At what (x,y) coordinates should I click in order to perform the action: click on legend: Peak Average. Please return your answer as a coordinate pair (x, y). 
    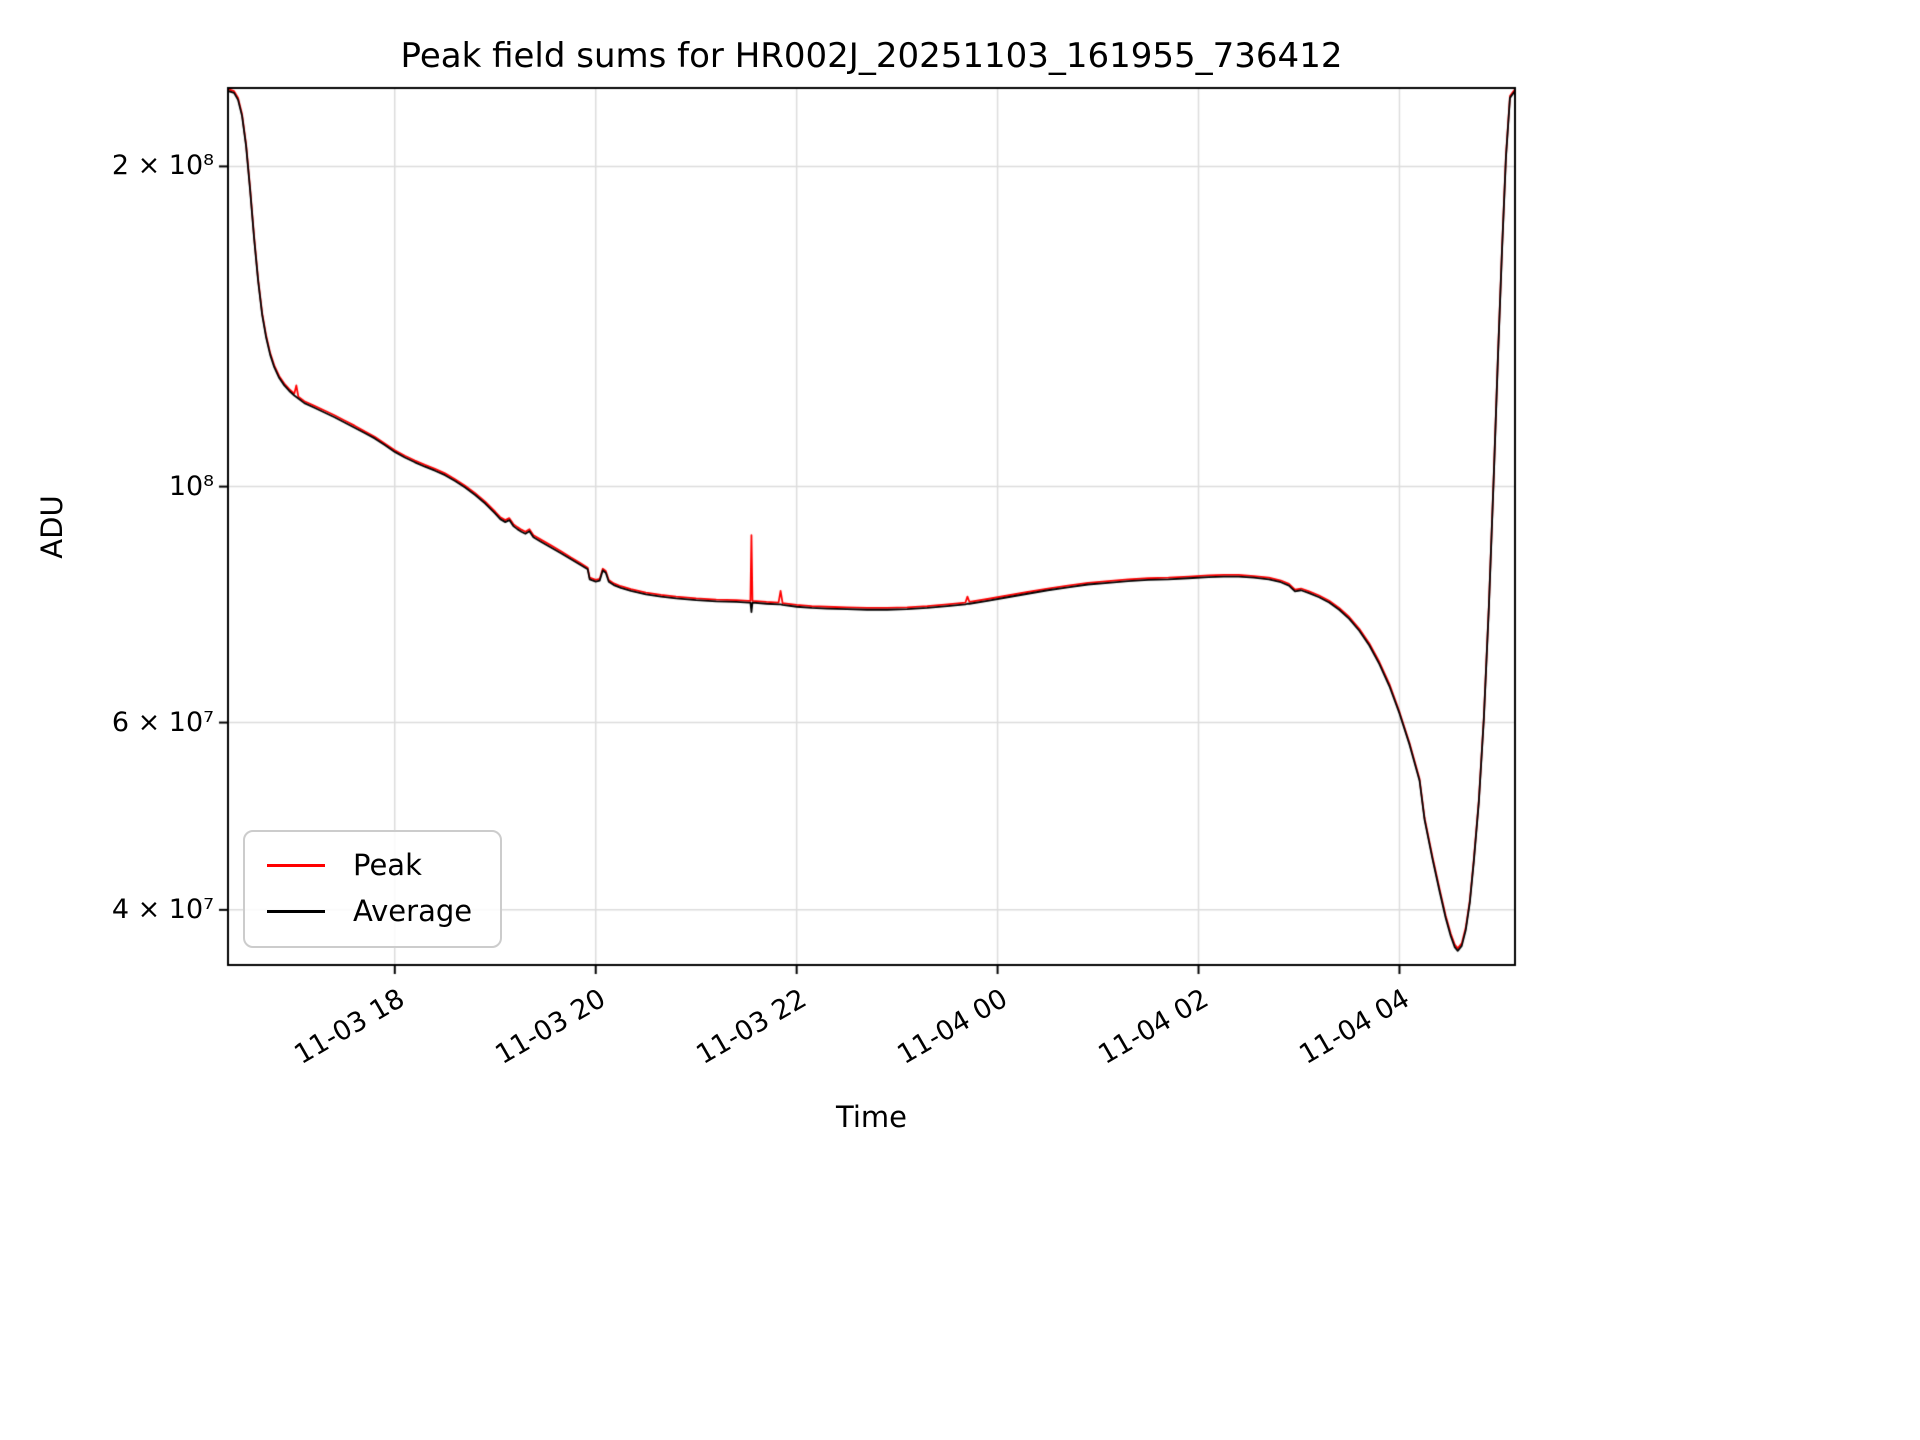
    Looking at the image, I should click on (373, 889).